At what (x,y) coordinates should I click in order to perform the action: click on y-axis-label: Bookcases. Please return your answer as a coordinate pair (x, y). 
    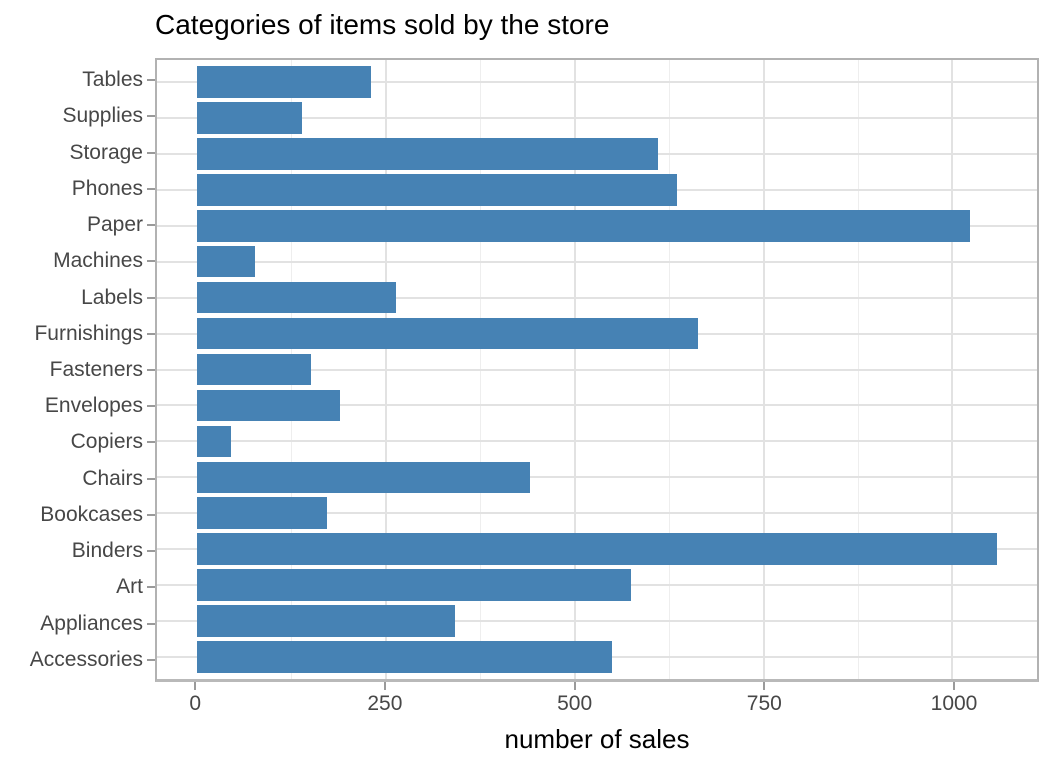
    Looking at the image, I should click on (91, 514).